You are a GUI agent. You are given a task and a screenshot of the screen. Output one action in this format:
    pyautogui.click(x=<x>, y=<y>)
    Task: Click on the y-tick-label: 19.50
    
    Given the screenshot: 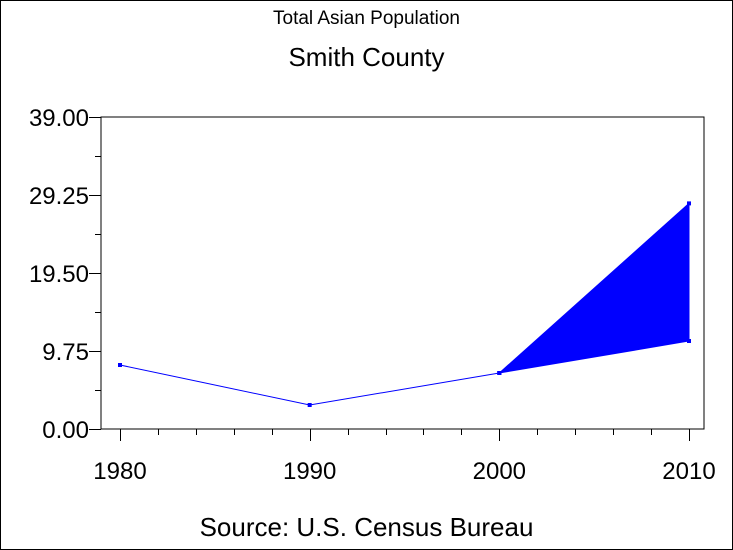 What is the action you would take?
    pyautogui.click(x=59, y=274)
    